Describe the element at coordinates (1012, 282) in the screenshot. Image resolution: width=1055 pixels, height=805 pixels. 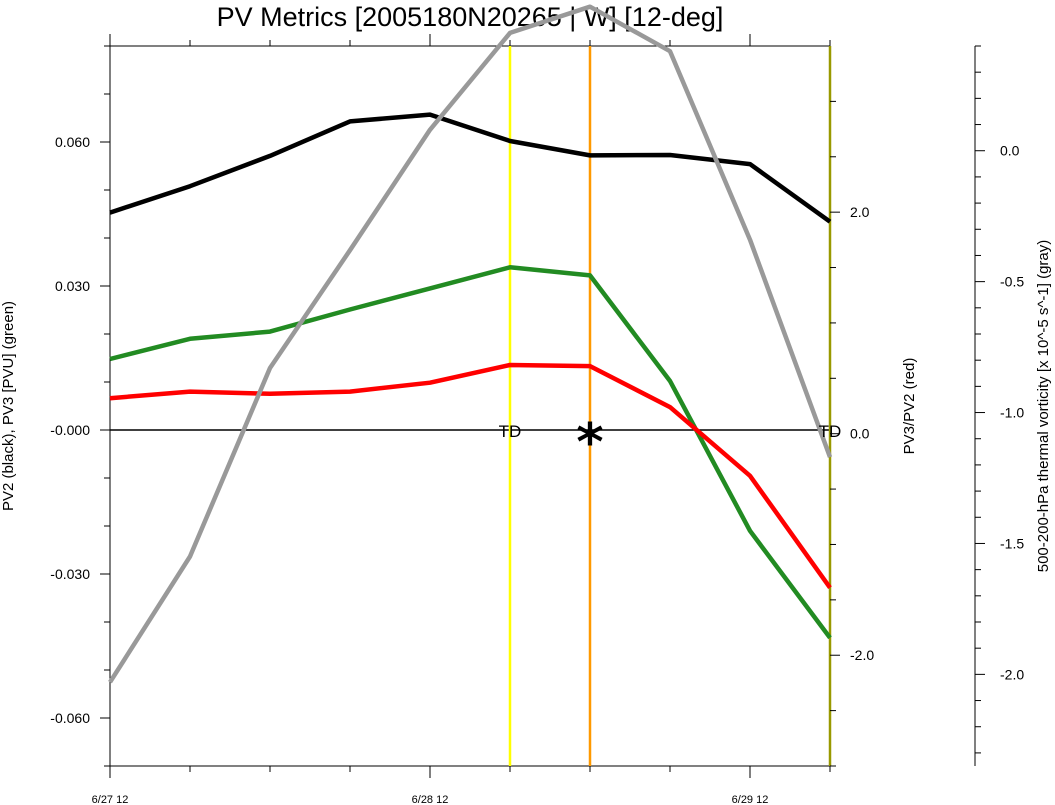
I see `gray-tick-label: -0.5` at that location.